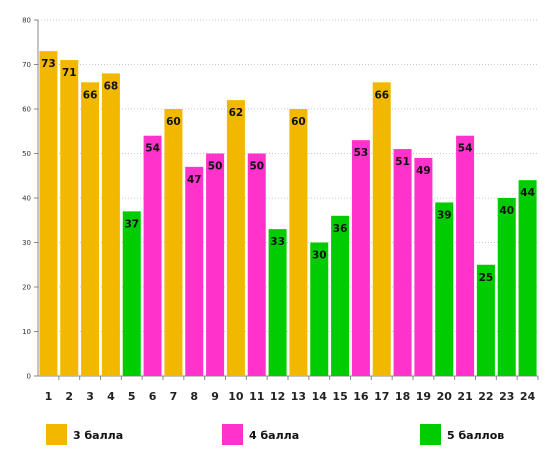 This screenshot has width=550, height=462. Describe the element at coordinates (256, 396) in the screenshot. I see `x-tick-label: 11` at that location.